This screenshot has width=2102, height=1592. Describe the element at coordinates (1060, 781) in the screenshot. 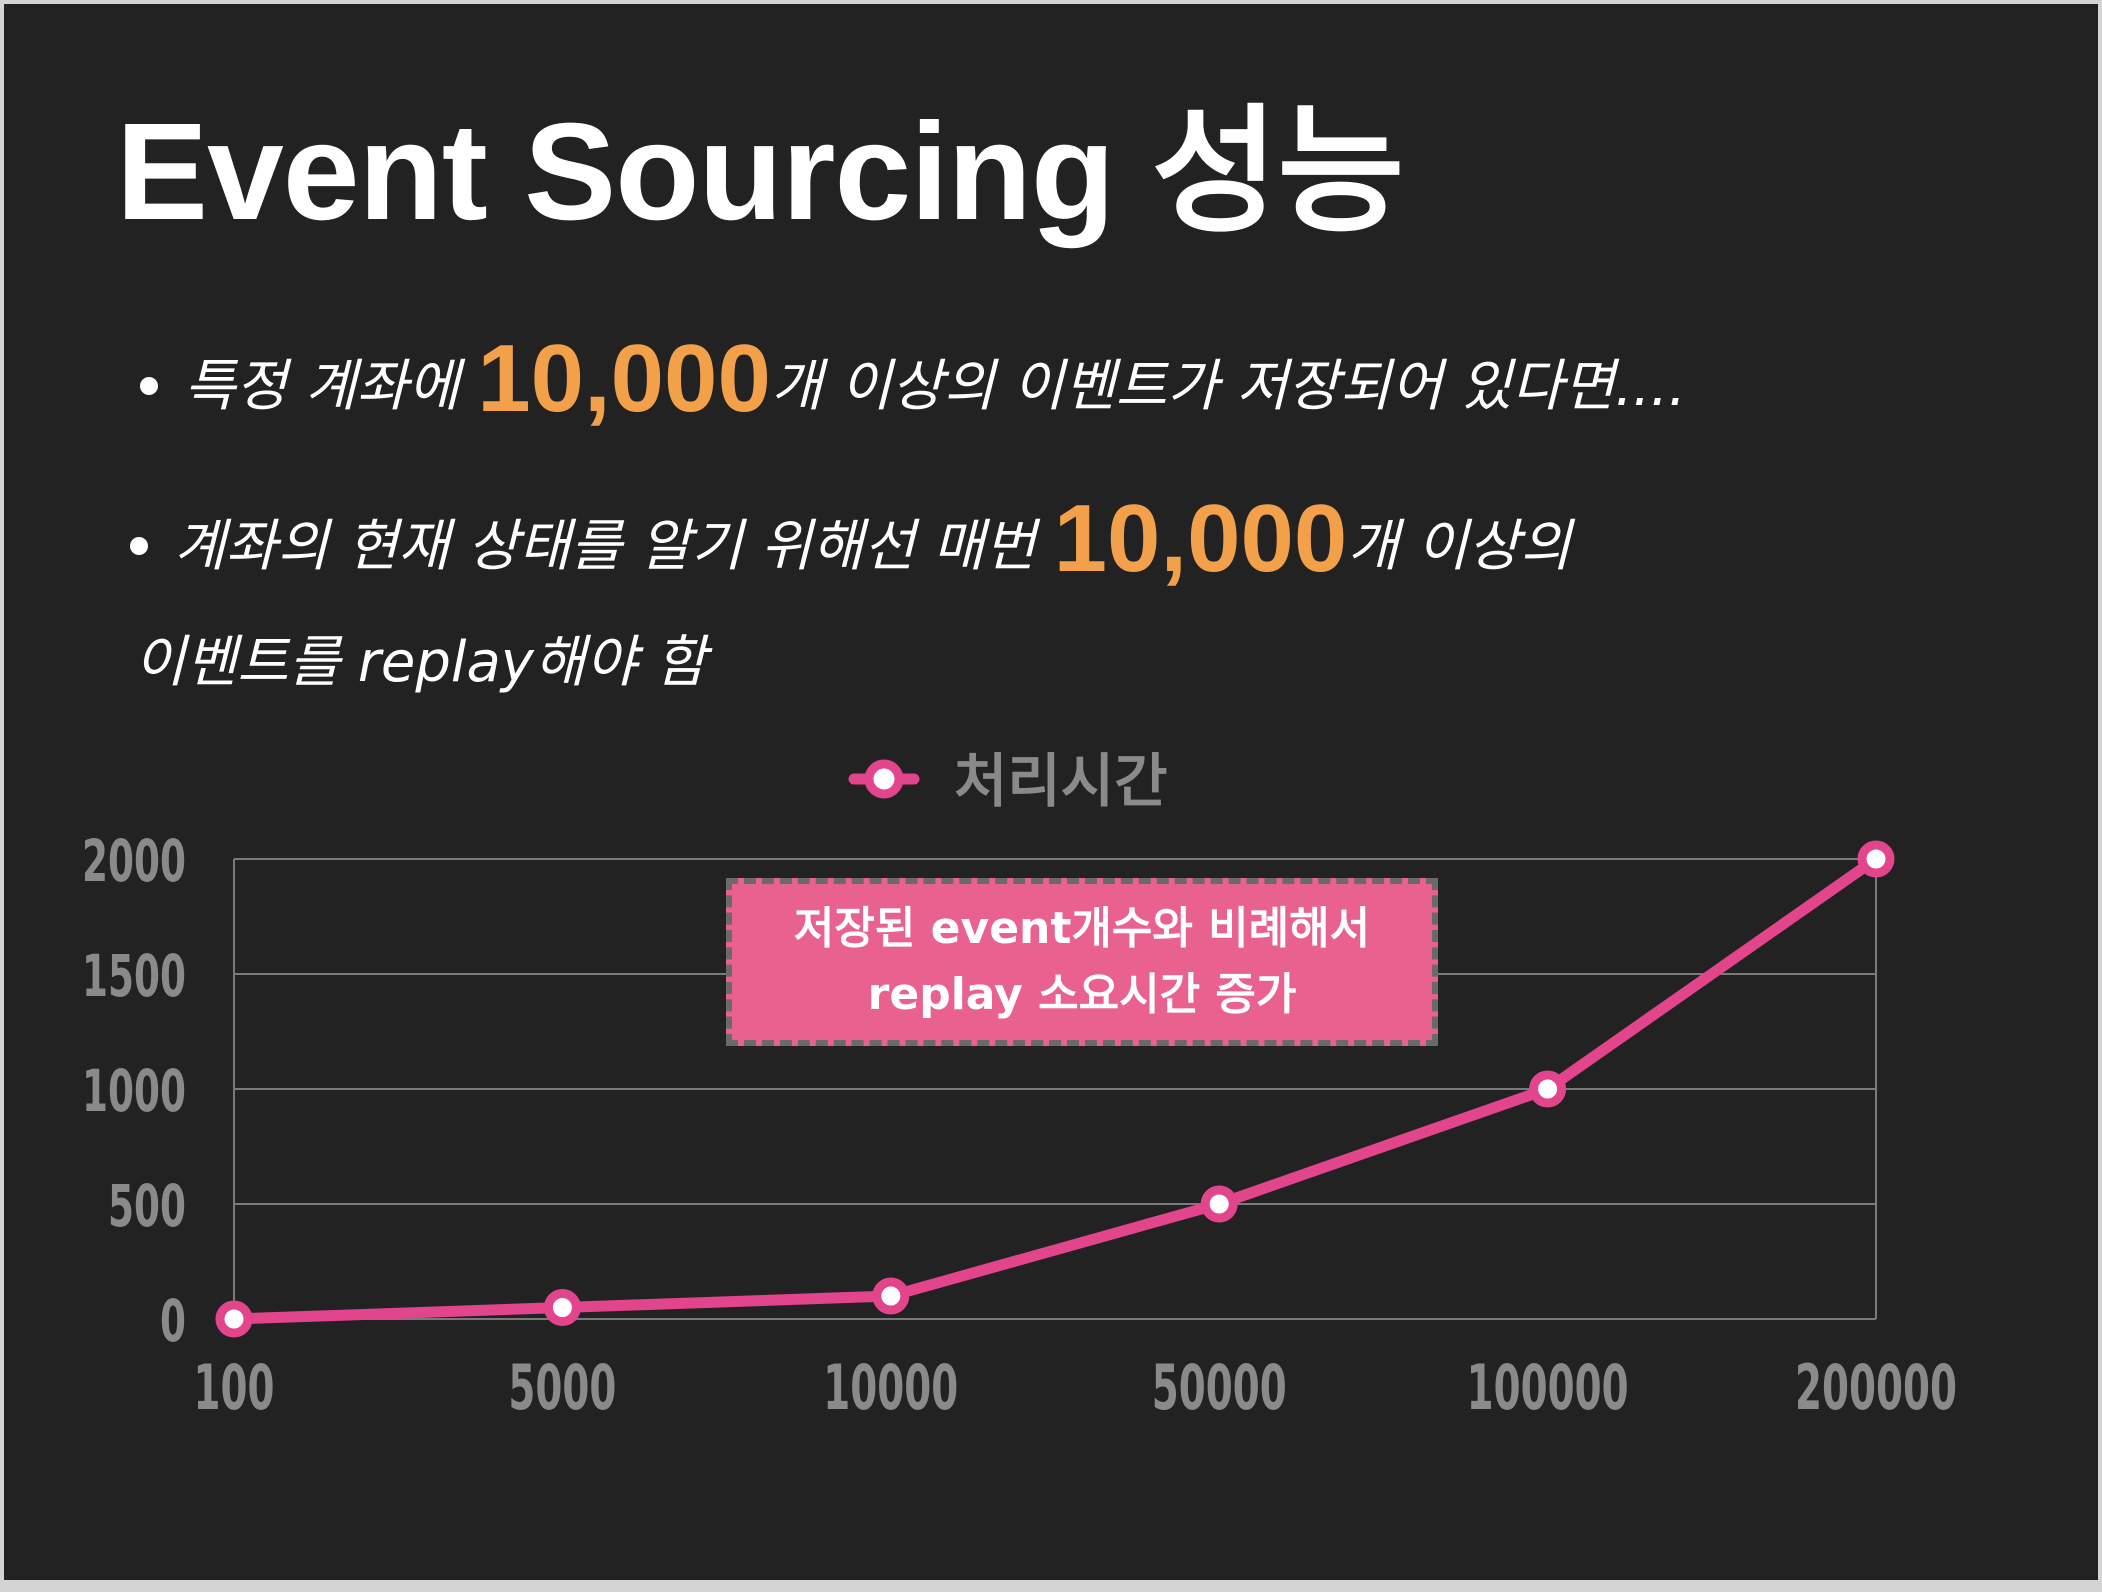

I see `legend-label: 처리시간` at that location.